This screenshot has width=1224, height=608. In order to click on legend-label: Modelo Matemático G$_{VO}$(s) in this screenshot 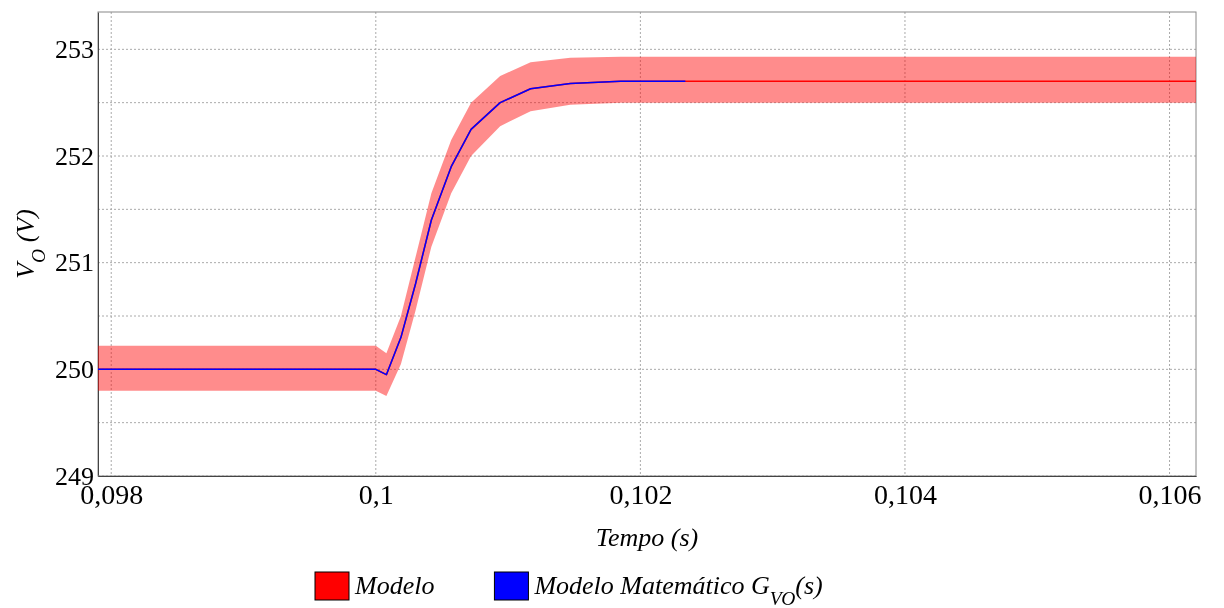, I will do `click(678, 589)`.